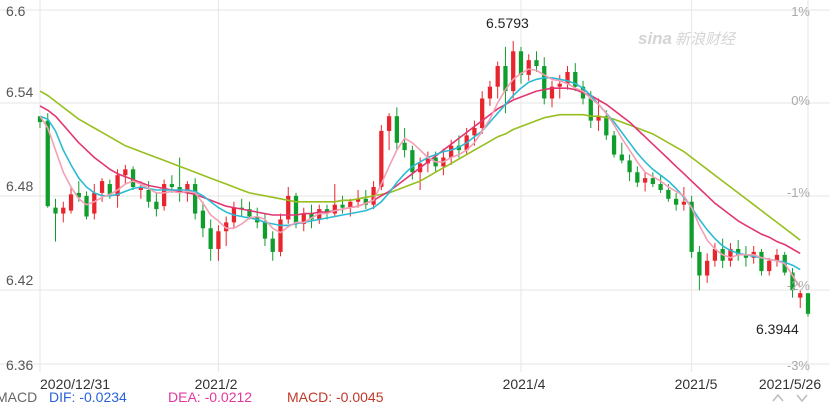 The width and height of the screenshot is (830, 404). What do you see at coordinates (335, 396) in the screenshot?
I see `macd-value: MACD: -0.0045` at bounding box center [335, 396].